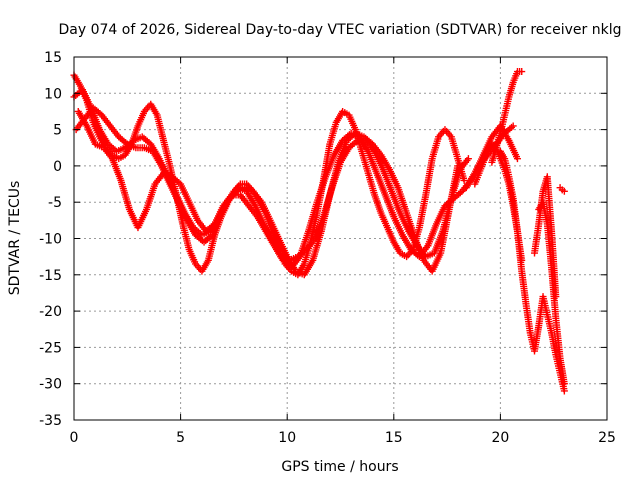  What do you see at coordinates (394, 438) in the screenshot?
I see `x-tick-label: 15` at bounding box center [394, 438].